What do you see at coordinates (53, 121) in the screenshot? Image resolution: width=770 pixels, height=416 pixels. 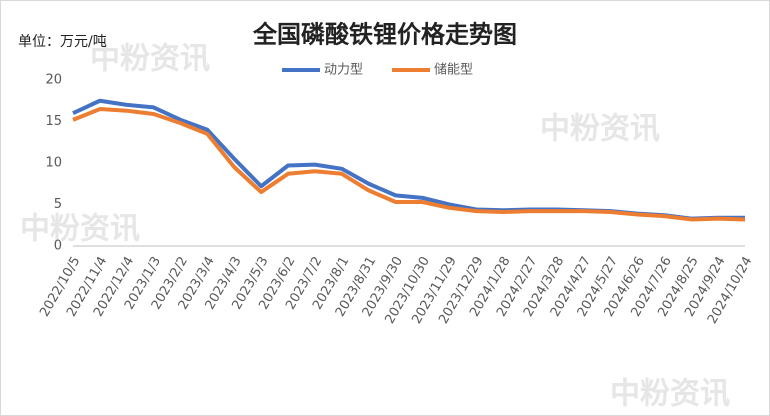 I see `y-tick-label: 15` at bounding box center [53, 121].